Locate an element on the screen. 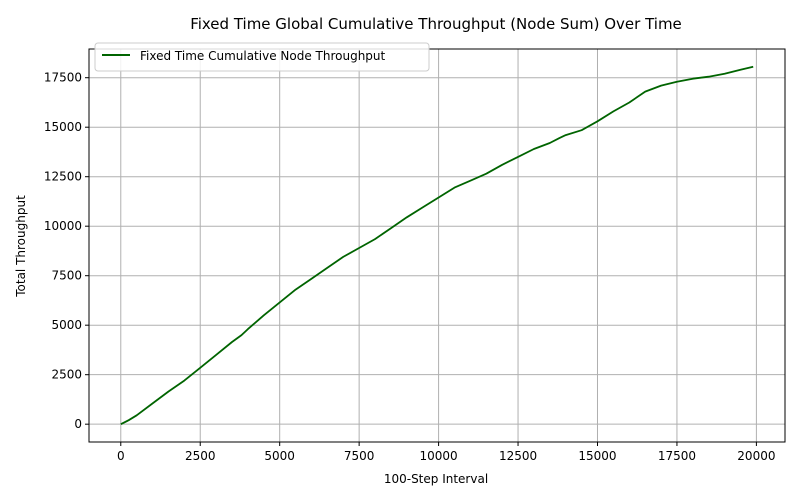 This screenshot has width=800, height=504. x-tick-label: 7500 is located at coordinates (359, 456).